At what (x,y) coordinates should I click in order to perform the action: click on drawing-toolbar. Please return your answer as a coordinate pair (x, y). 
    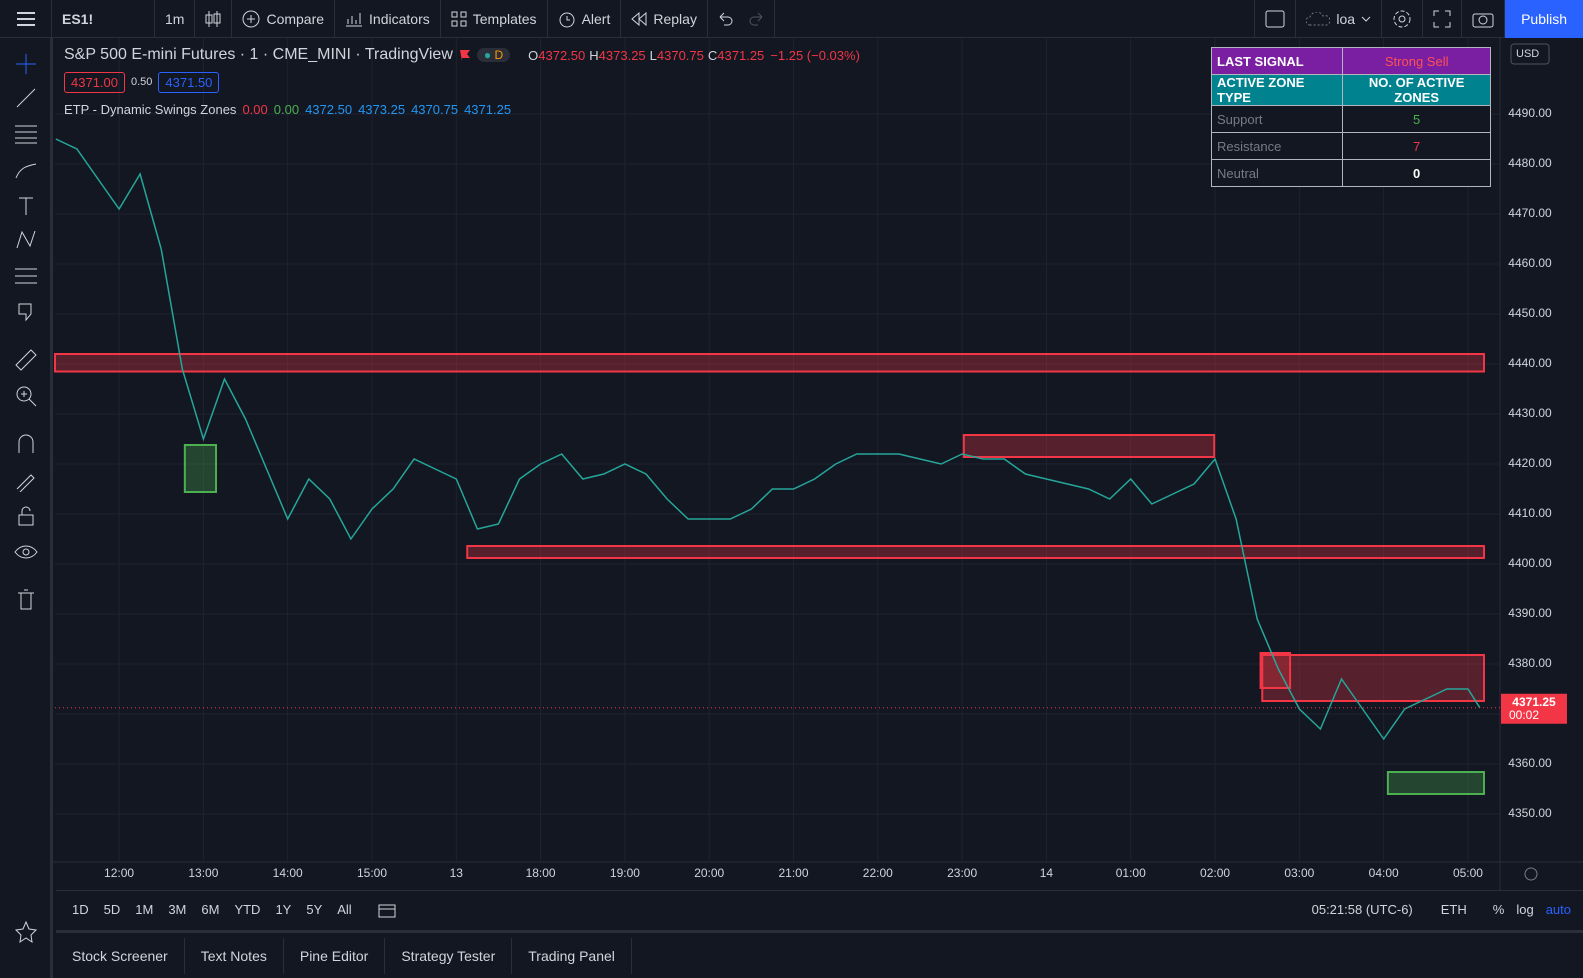
    Looking at the image, I should click on (26, 508).